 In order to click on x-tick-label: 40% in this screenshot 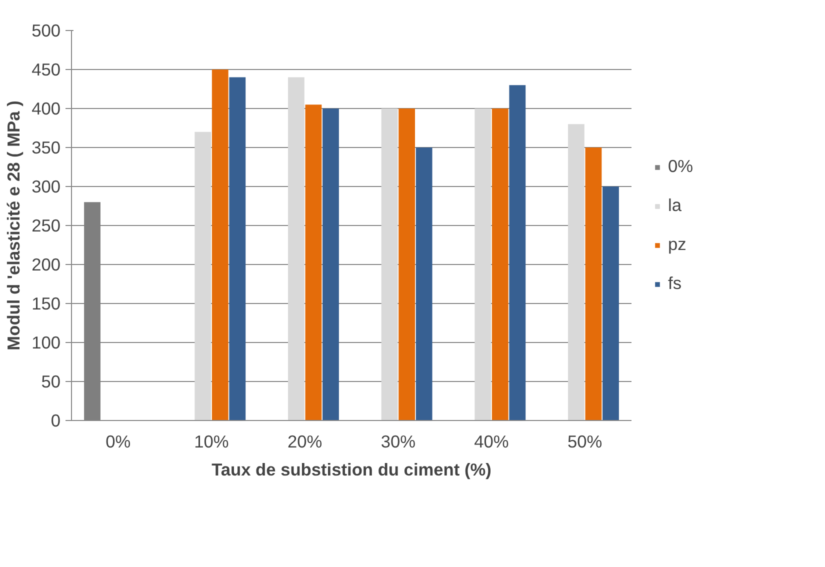, I will do `click(491, 442)`.